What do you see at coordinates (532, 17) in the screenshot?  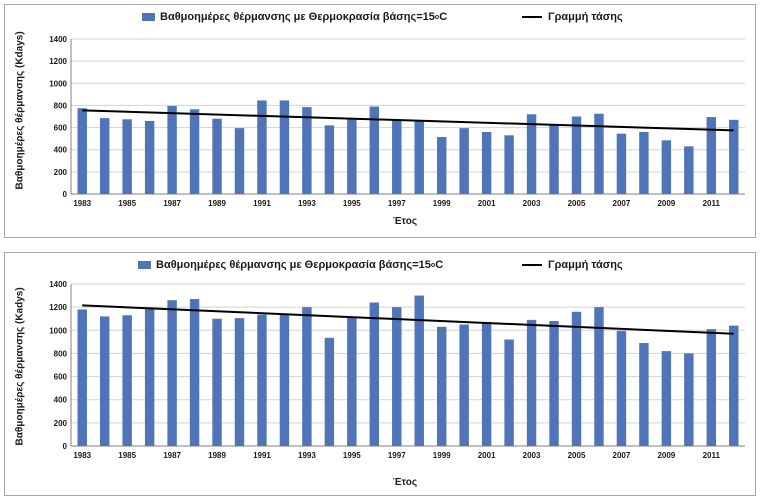 I see `legend-swatch-line` at bounding box center [532, 17].